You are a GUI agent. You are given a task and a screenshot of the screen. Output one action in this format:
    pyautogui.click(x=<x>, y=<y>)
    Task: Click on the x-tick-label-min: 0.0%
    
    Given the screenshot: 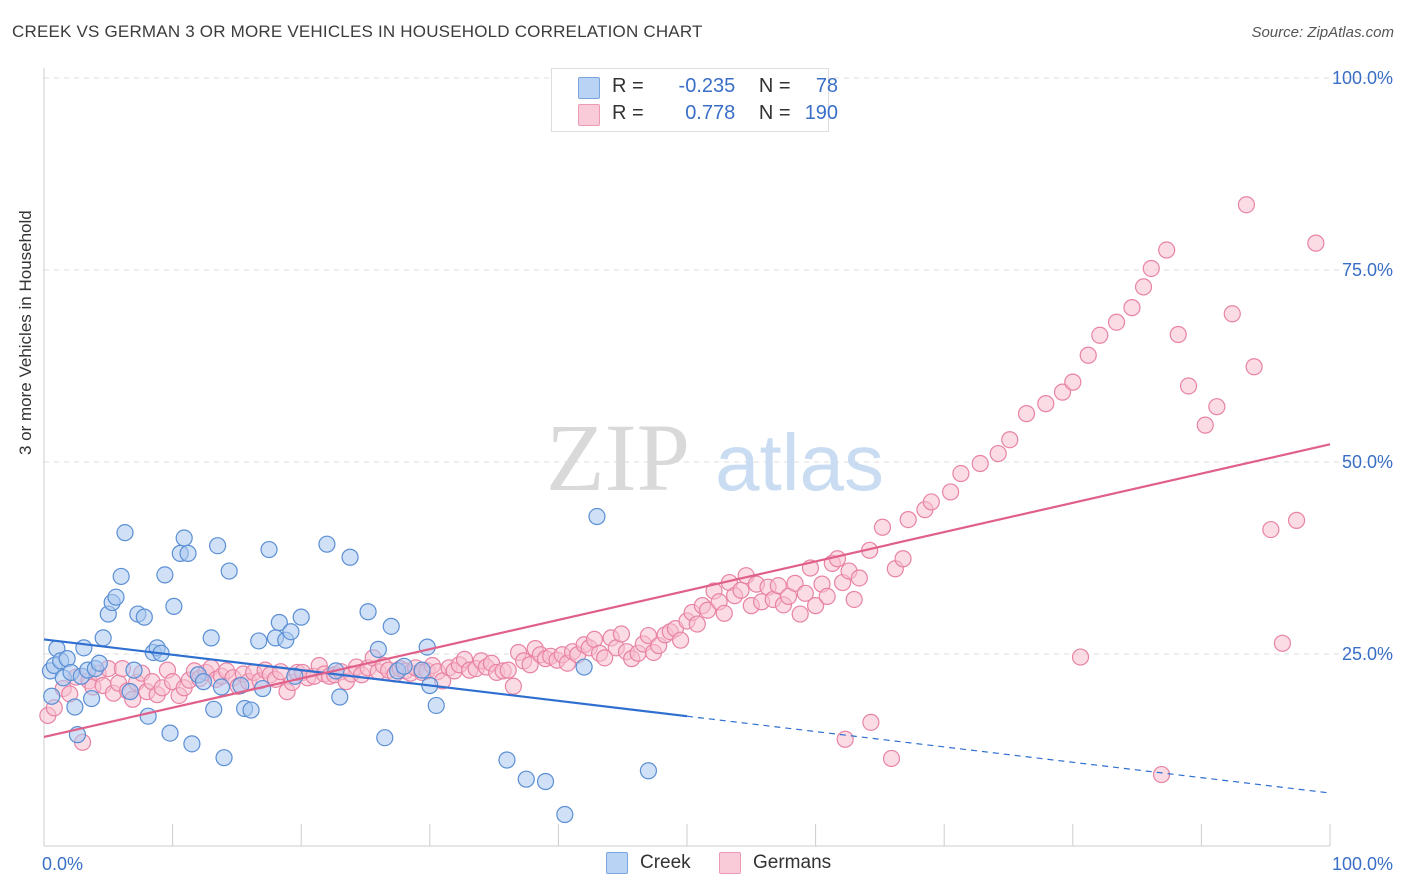 What is the action you would take?
    pyautogui.click(x=62, y=864)
    